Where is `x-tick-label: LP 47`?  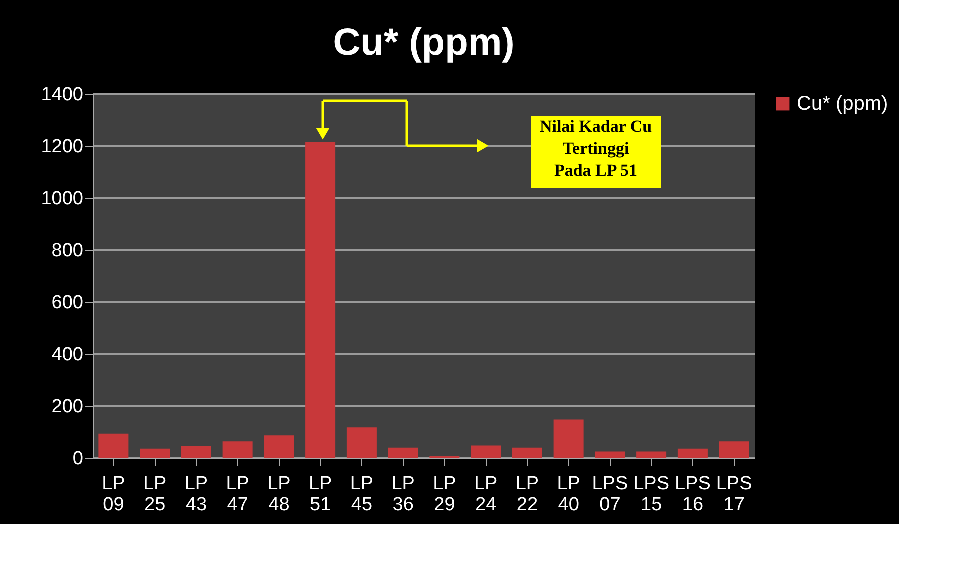
x-tick-label: LP 47 is located at coordinates (238, 495).